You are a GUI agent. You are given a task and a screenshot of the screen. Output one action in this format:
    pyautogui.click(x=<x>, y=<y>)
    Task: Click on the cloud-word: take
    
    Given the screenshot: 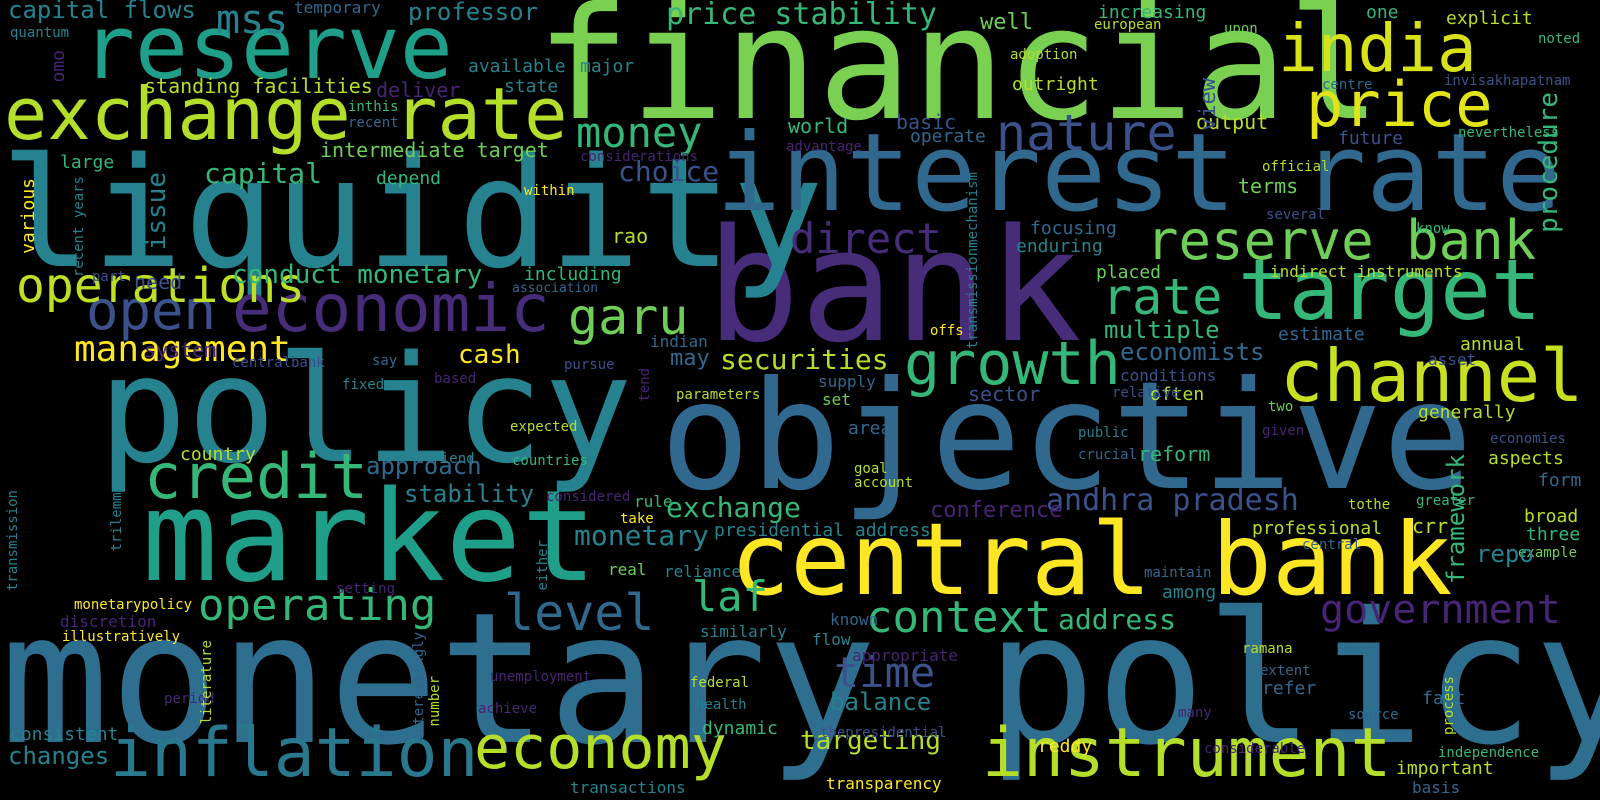 What is the action you would take?
    pyautogui.click(x=637, y=519)
    